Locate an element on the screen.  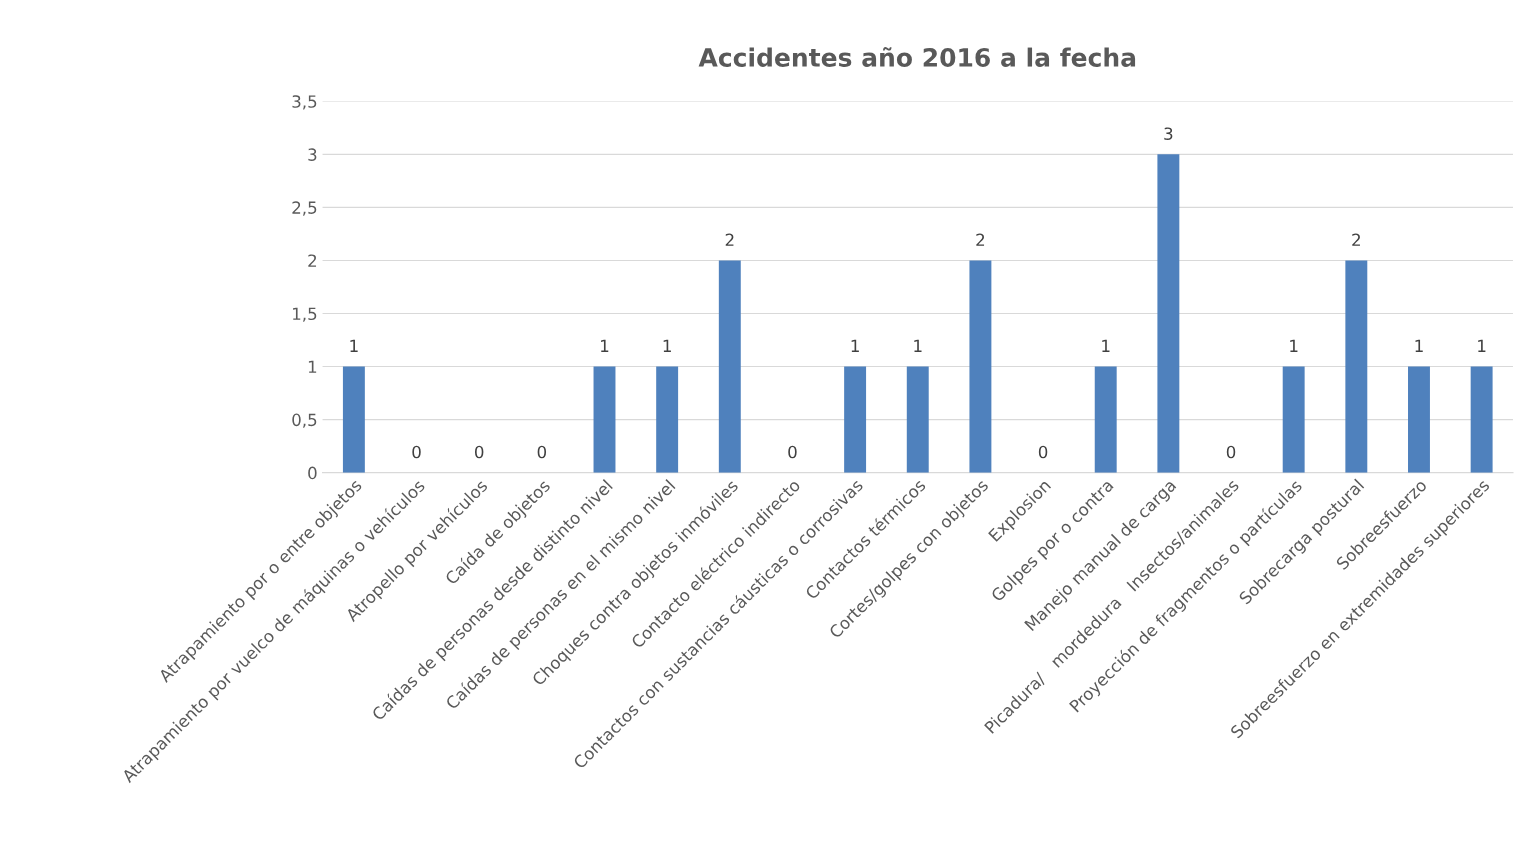
y-tick-label: 2 is located at coordinates (312, 260).